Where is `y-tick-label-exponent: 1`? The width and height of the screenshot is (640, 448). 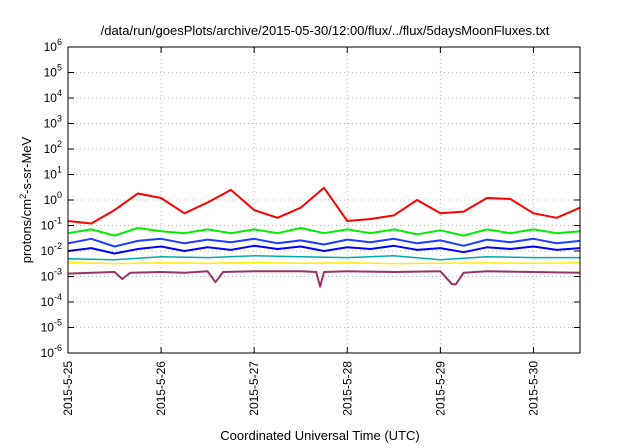
y-tick-label-exponent: 1 is located at coordinates (59, 170).